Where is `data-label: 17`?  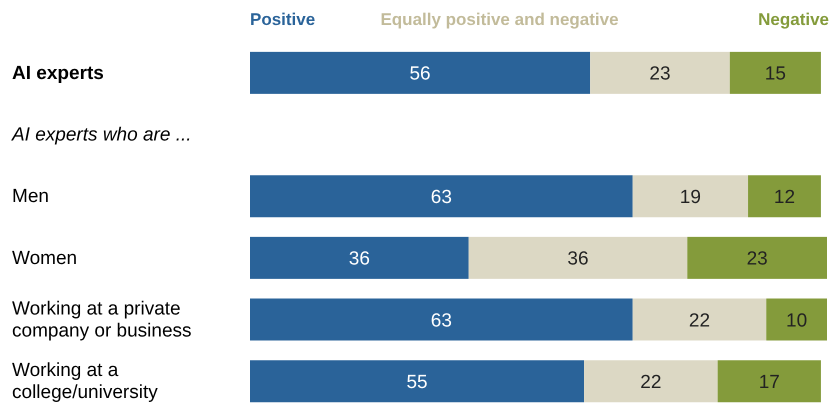 data-label: 17 is located at coordinates (769, 382).